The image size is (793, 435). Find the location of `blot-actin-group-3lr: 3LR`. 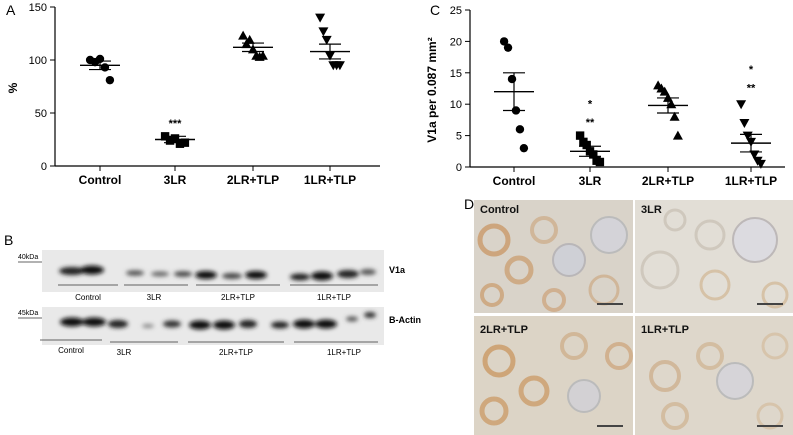

blot-actin-group-3lr: 3LR is located at coordinates (124, 352).